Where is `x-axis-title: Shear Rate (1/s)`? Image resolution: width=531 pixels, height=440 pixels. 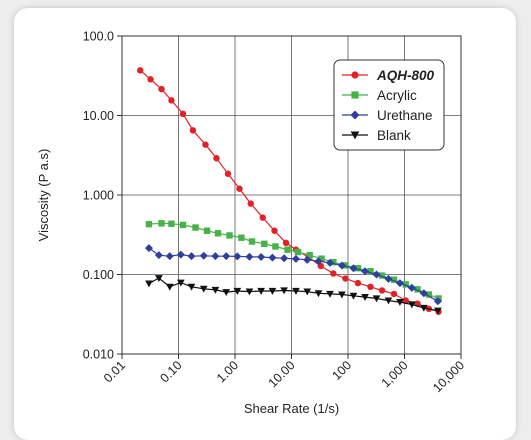
x-axis-title: Shear Rate (1/s) is located at coordinates (291, 408).